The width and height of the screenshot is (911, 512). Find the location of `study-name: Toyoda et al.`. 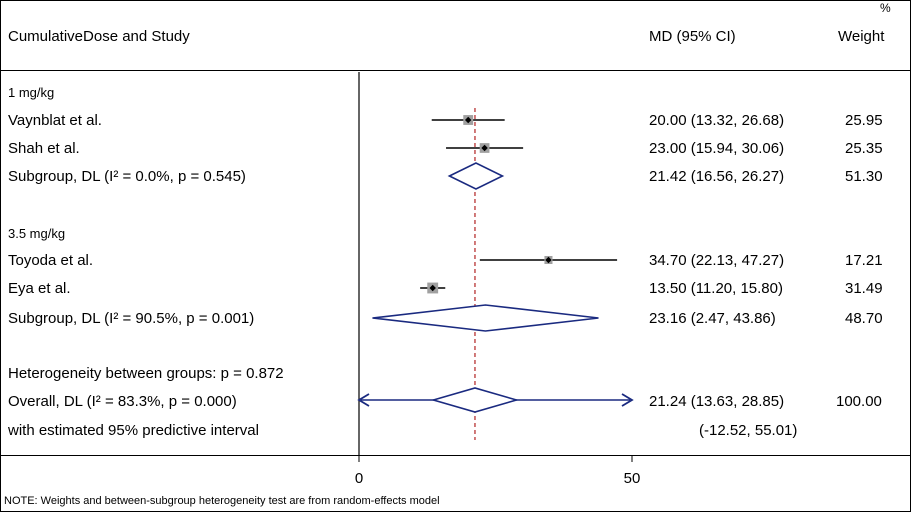

study-name: Toyoda et al. is located at coordinates (51, 260).